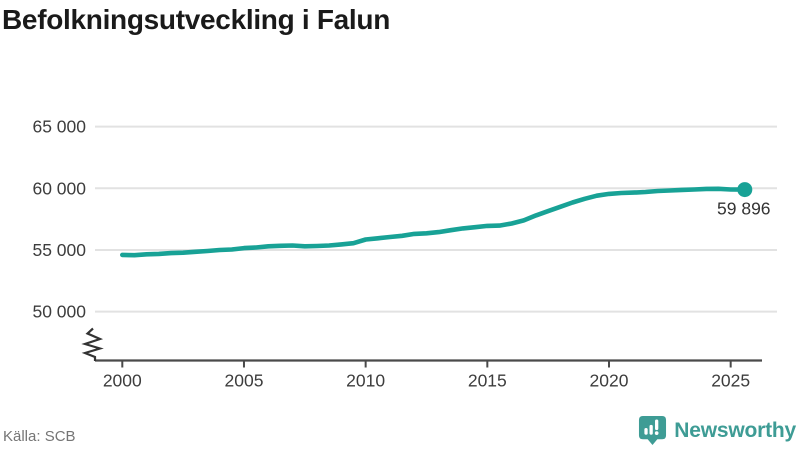 This screenshot has width=800, height=455. What do you see at coordinates (59, 188) in the screenshot?
I see `y-tick-label: 60 000` at bounding box center [59, 188].